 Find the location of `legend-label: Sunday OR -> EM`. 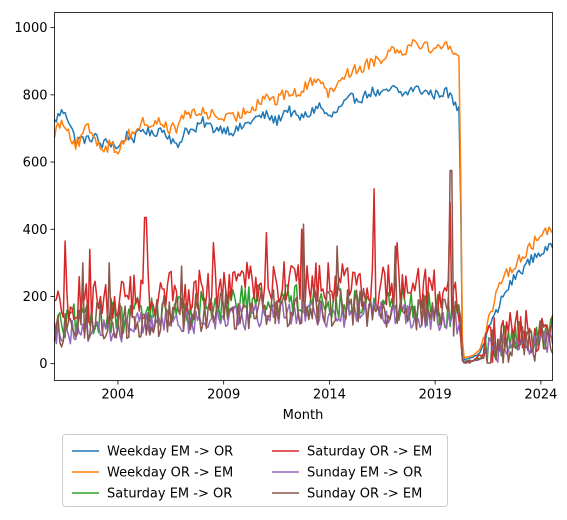

legend-label: Sunday OR -> EM is located at coordinates (364, 494).